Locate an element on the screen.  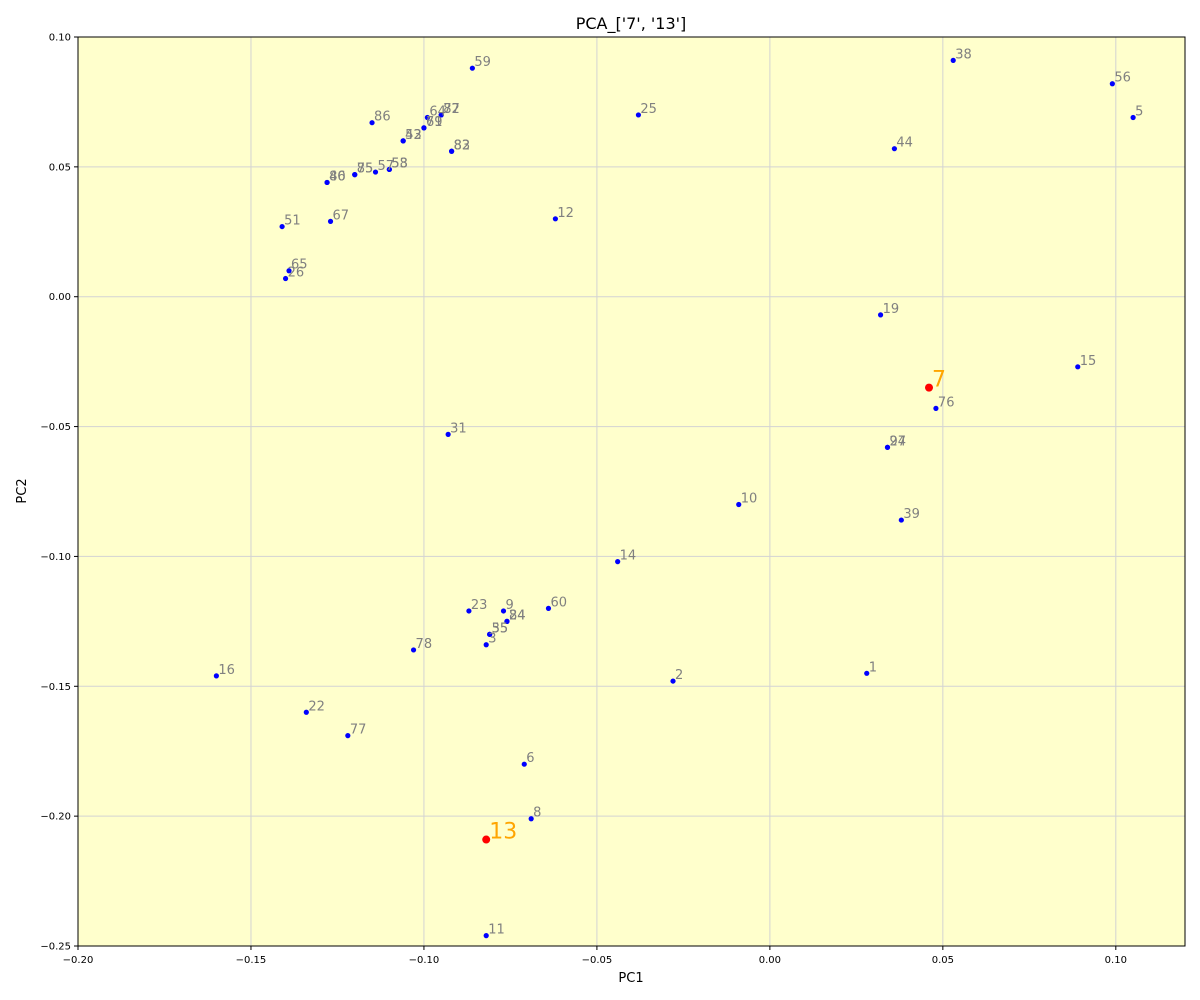
x-tick-label: 0.05 is located at coordinates (943, 960).